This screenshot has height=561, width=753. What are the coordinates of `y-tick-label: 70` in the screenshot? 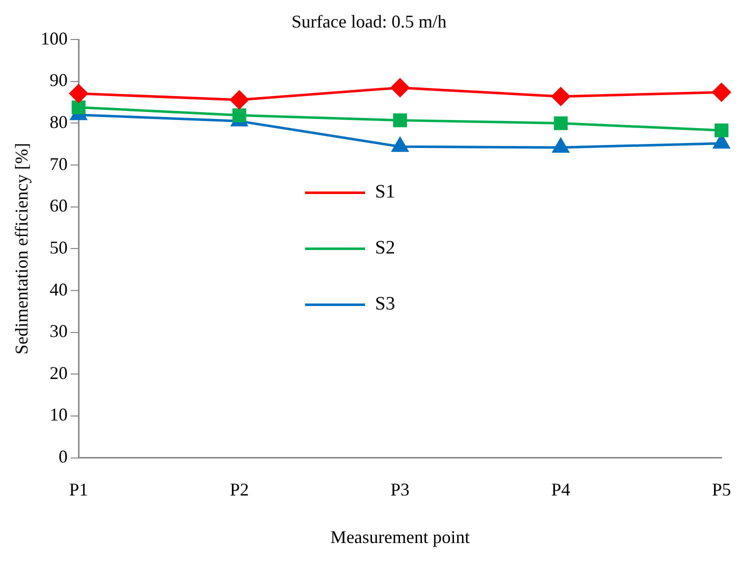 It's located at (59, 164).